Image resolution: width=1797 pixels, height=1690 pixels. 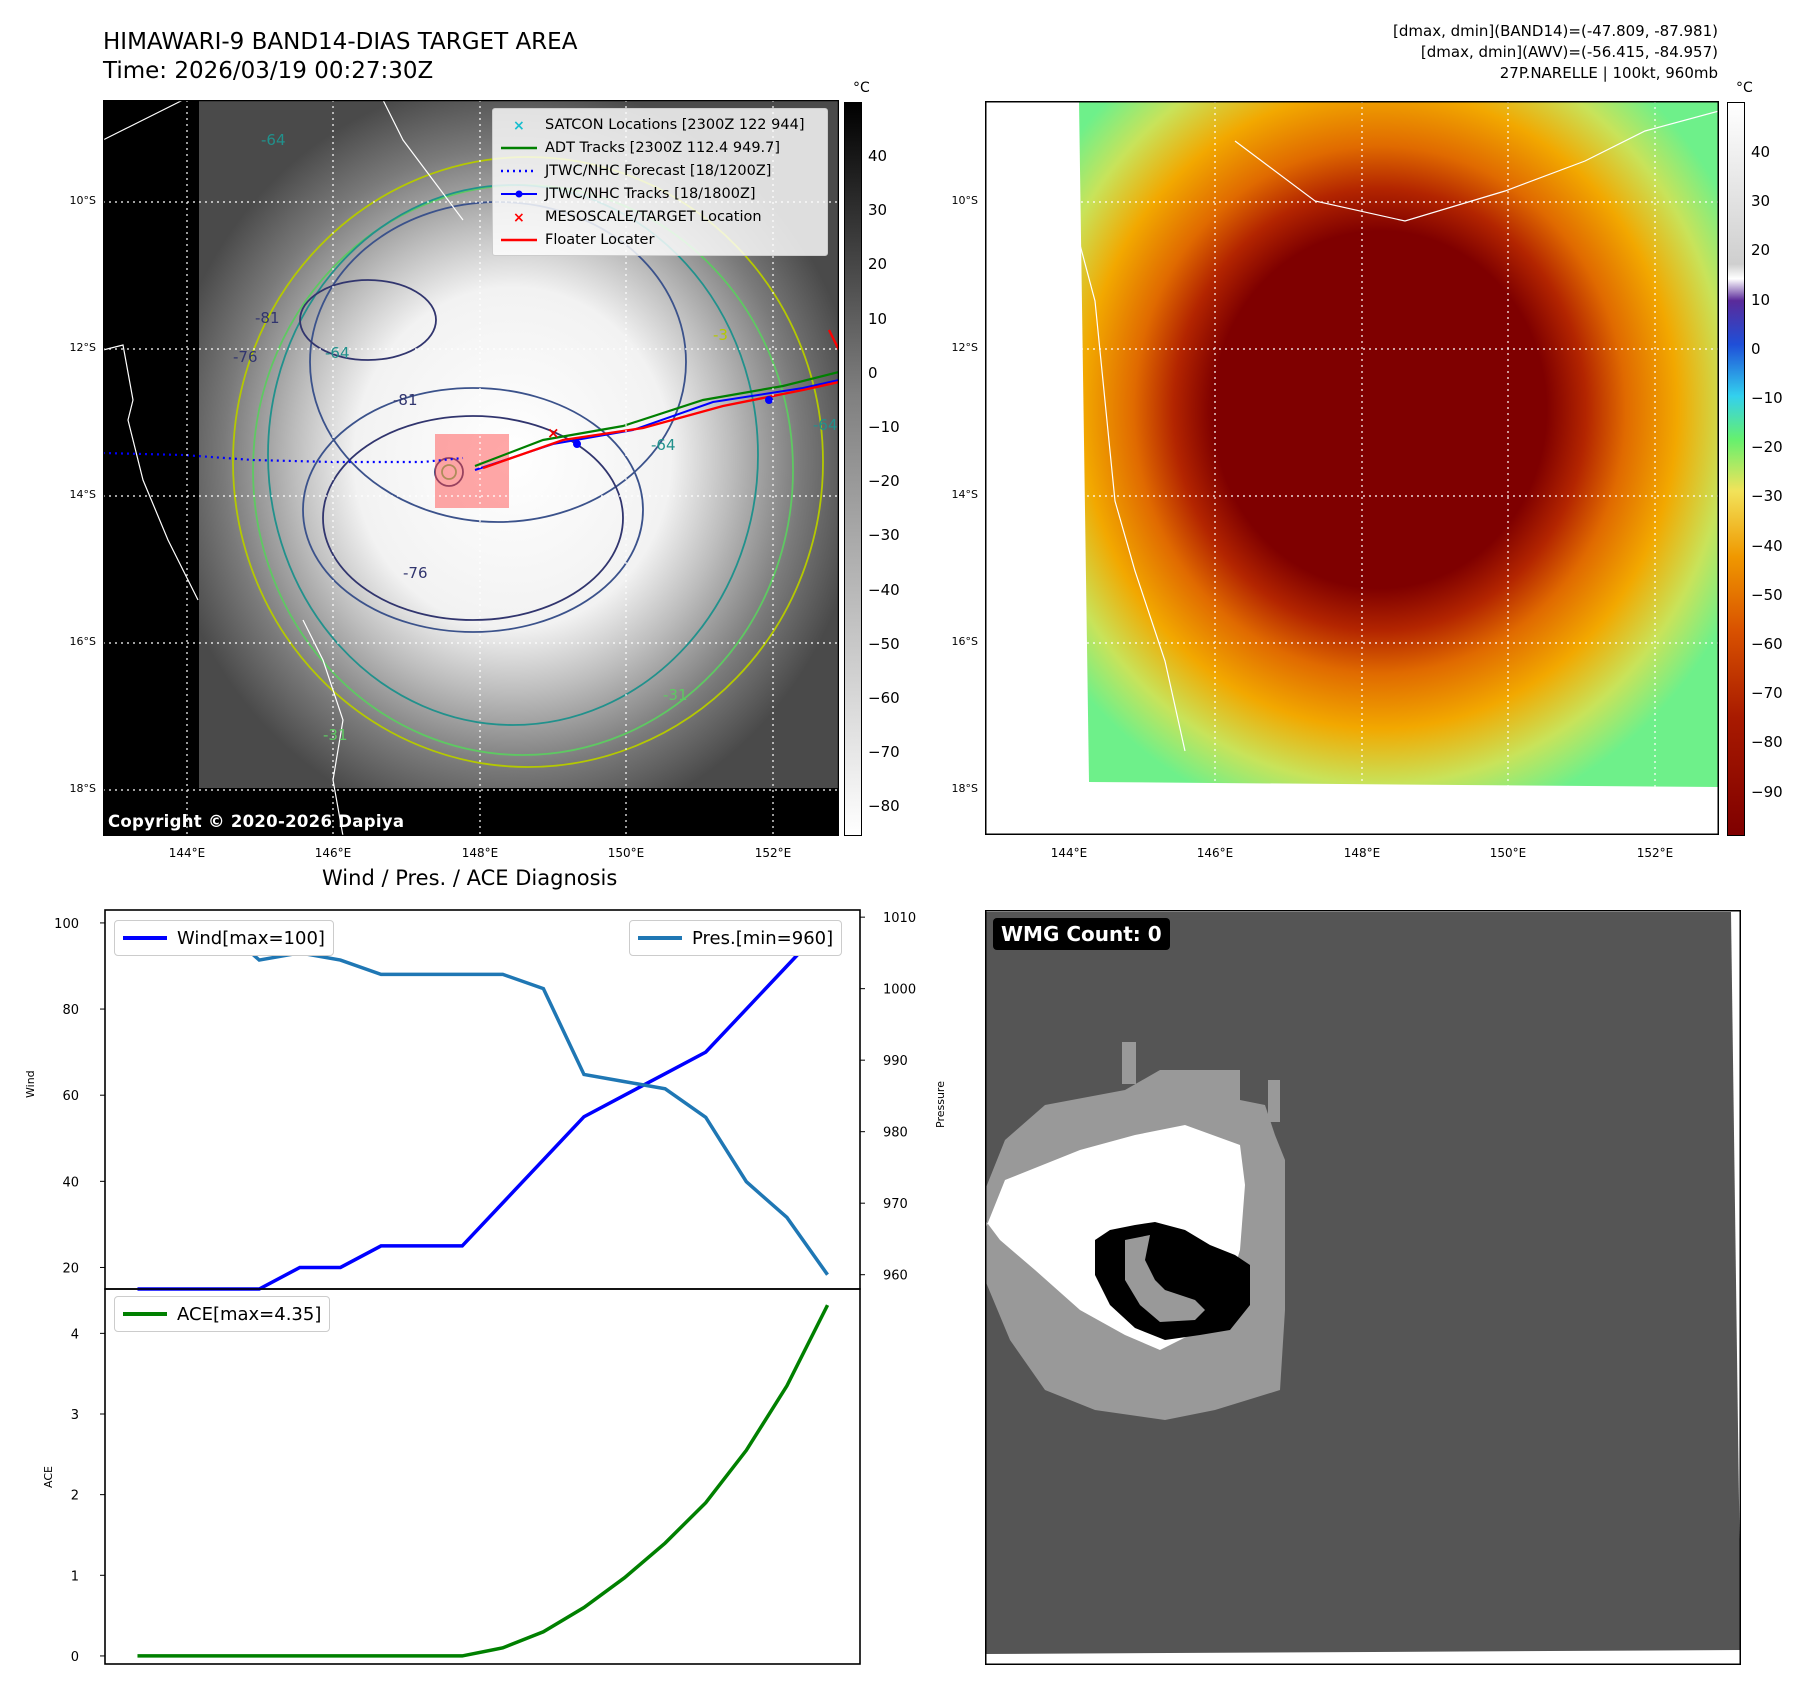 What do you see at coordinates (895, 1133) in the screenshot?
I see `pressure-tick-label: 980` at bounding box center [895, 1133].